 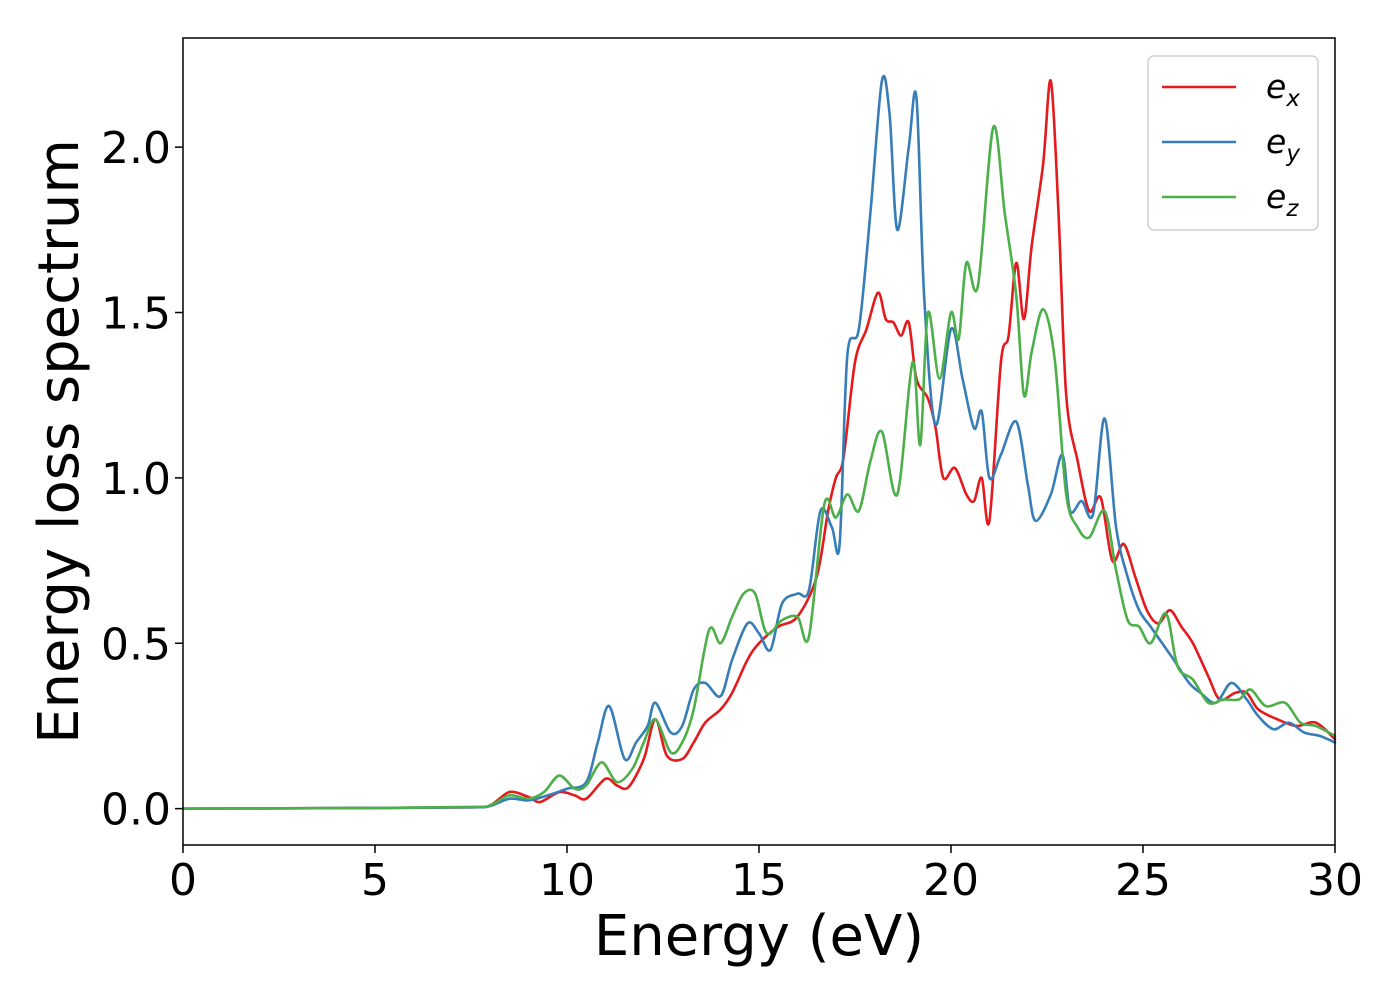 I want to click on x-axis: 0 5 10 15 20 25 30, so click(x=766, y=875).